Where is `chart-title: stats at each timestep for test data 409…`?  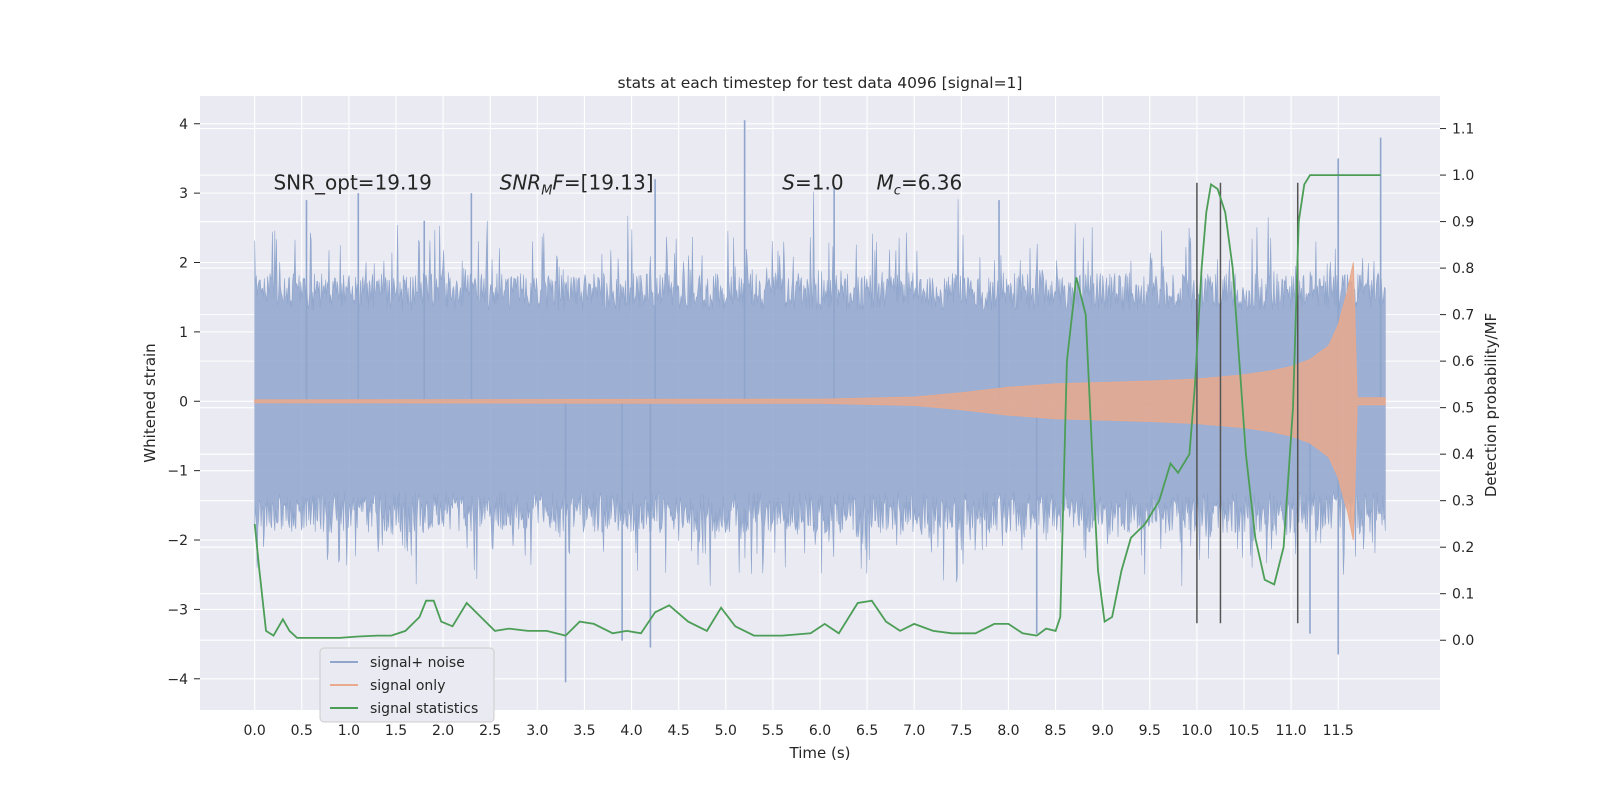 chart-title: stats at each timestep for test data 409… is located at coordinates (820, 83).